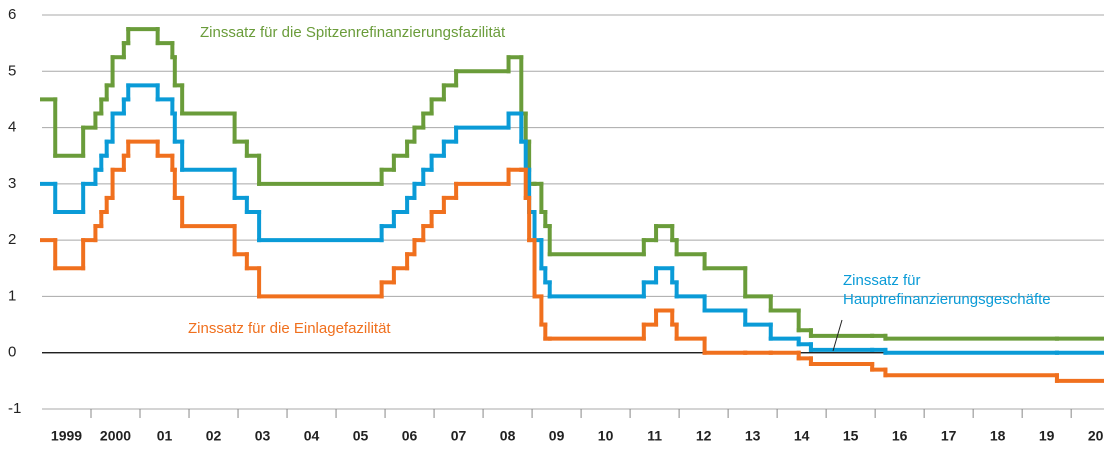  I want to click on x-tick-label: 07, so click(459, 436).